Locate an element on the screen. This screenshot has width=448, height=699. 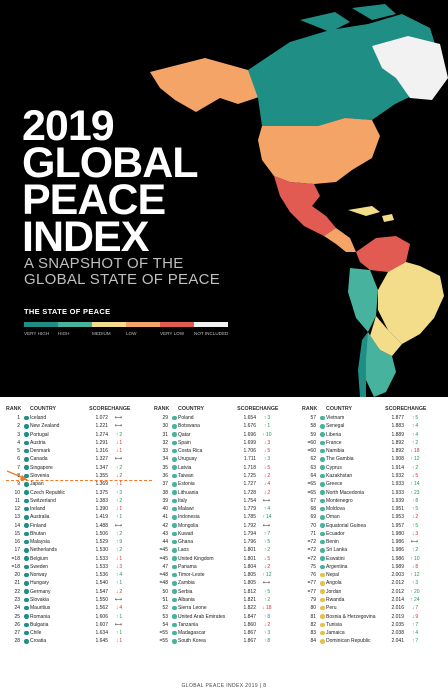
score-cell: 1.883 is located at coordinates (397, 426).